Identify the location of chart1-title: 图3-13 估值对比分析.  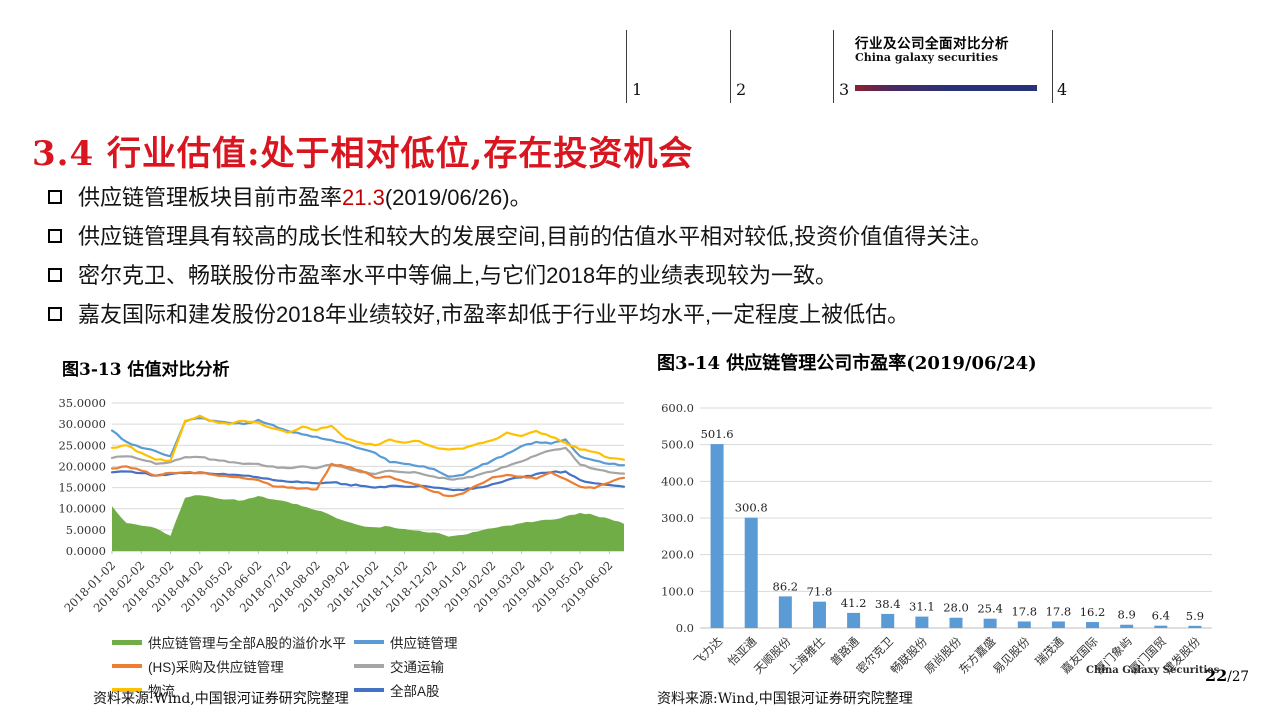
(146, 370).